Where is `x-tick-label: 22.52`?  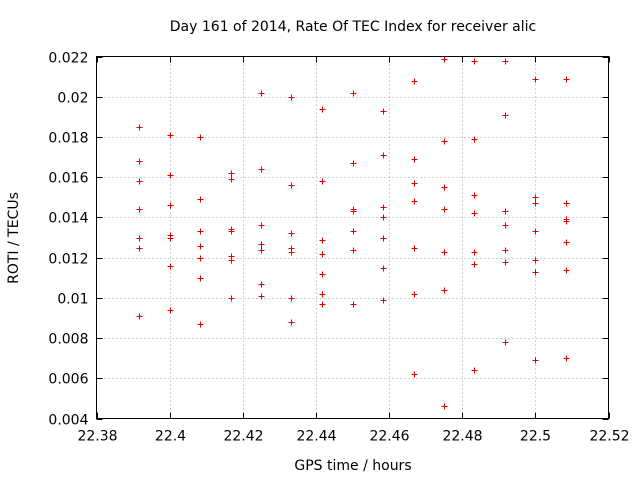 x-tick-label: 22.52 is located at coordinates (609, 437).